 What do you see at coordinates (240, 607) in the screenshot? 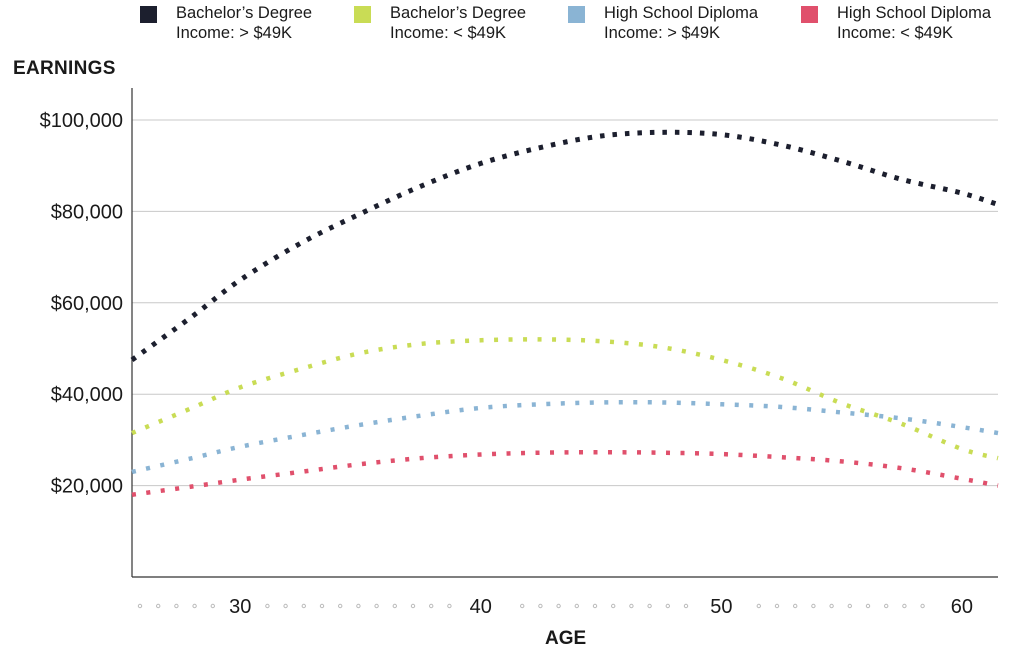
I see `x-tick-label: 30` at bounding box center [240, 607].